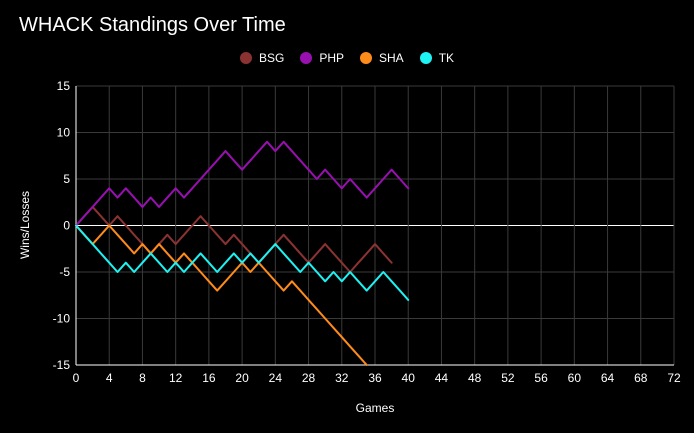  I want to click on x-tick-label: 4, so click(109, 378).